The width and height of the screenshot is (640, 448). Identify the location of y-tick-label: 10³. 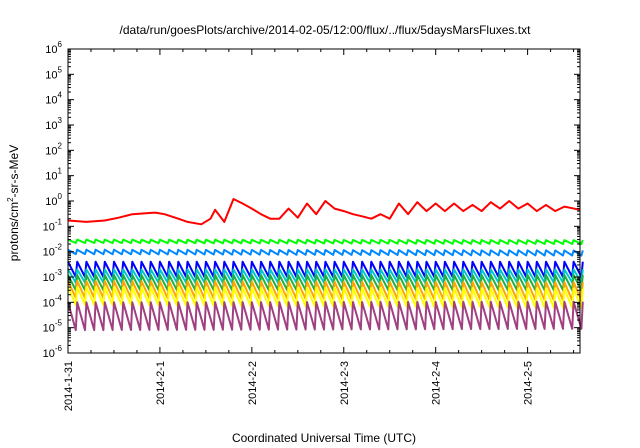
(53, 124).